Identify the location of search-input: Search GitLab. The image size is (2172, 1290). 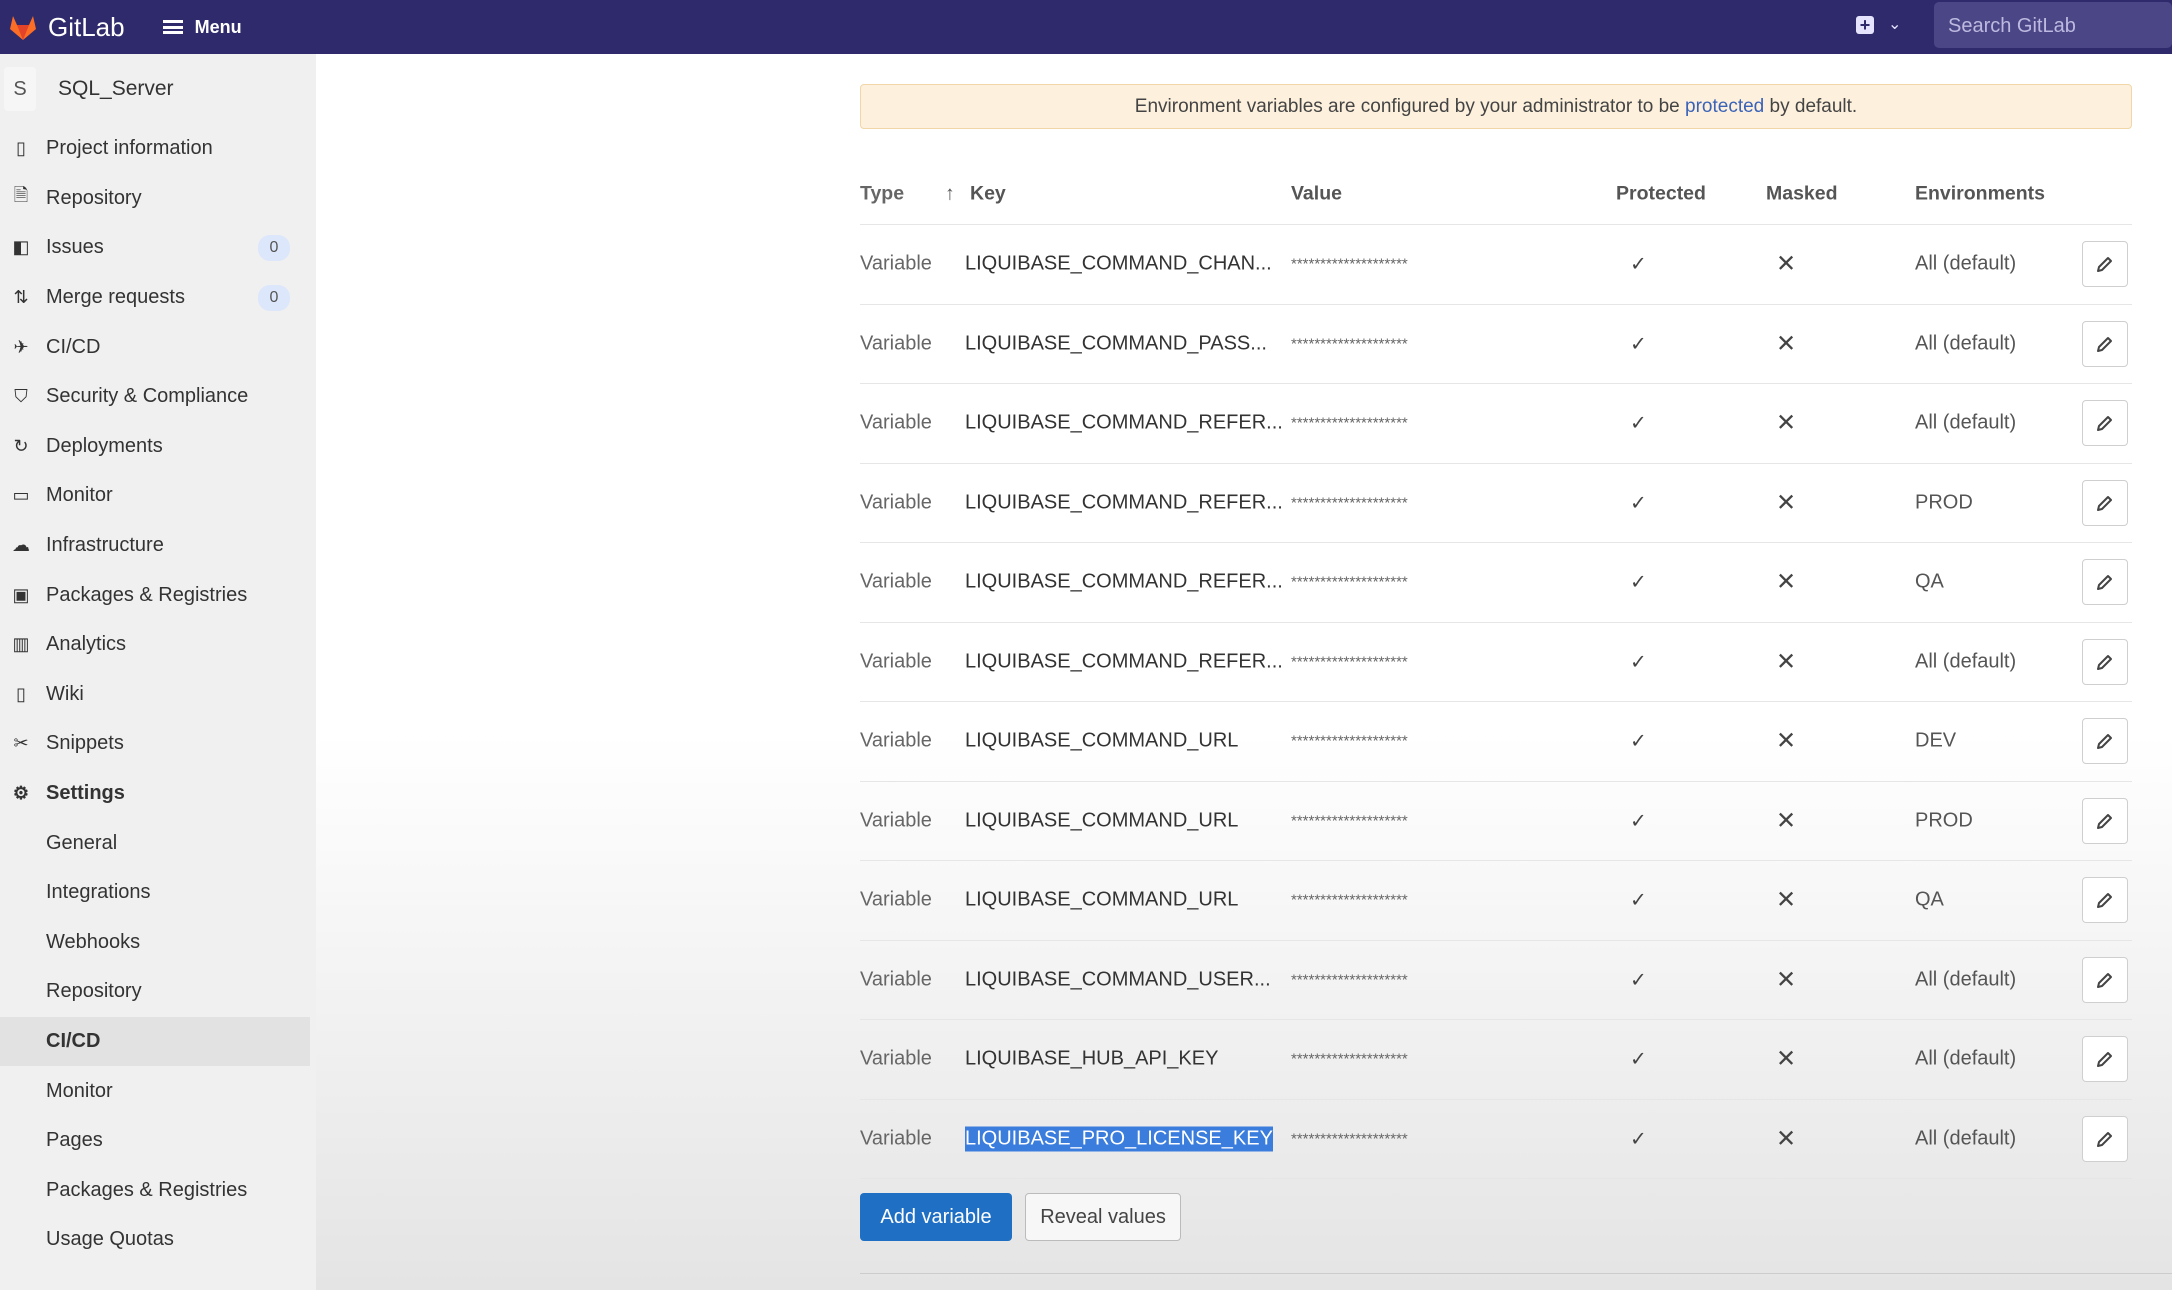
(2053, 25).